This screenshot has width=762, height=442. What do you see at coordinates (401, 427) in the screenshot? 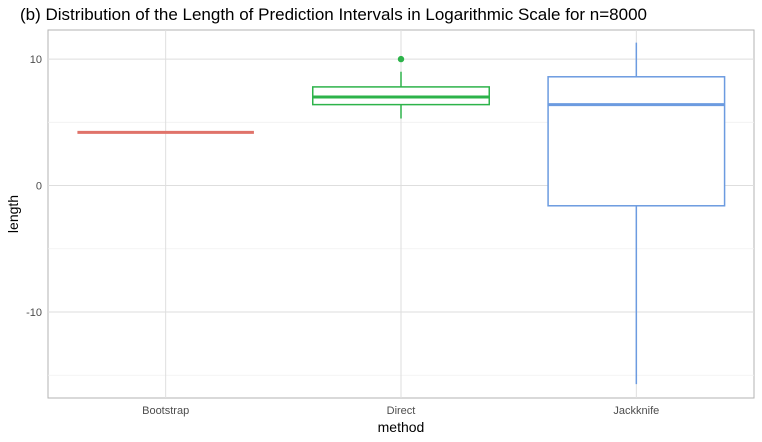
I see `x-axis-title: method` at bounding box center [401, 427].